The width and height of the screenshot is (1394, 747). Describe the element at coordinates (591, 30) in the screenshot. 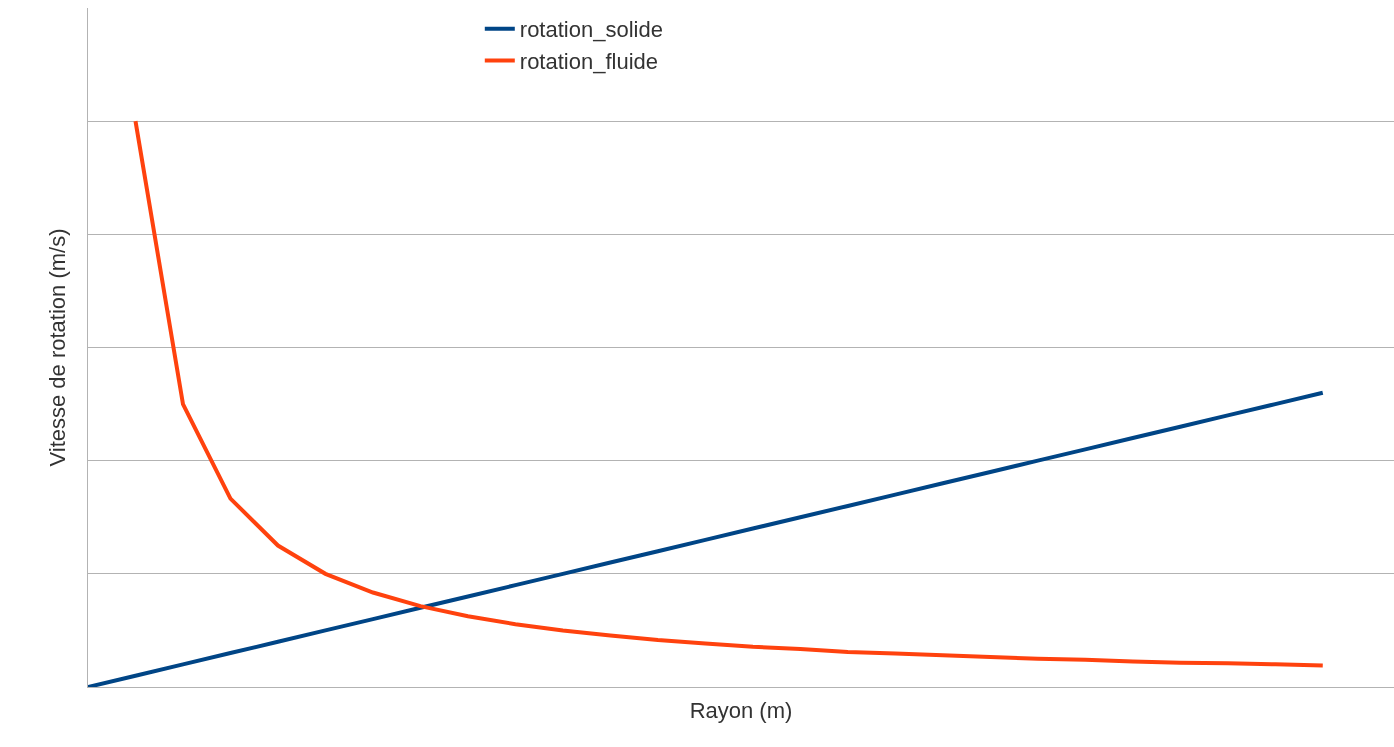

I see `legend-label: rotation_solide` at that location.